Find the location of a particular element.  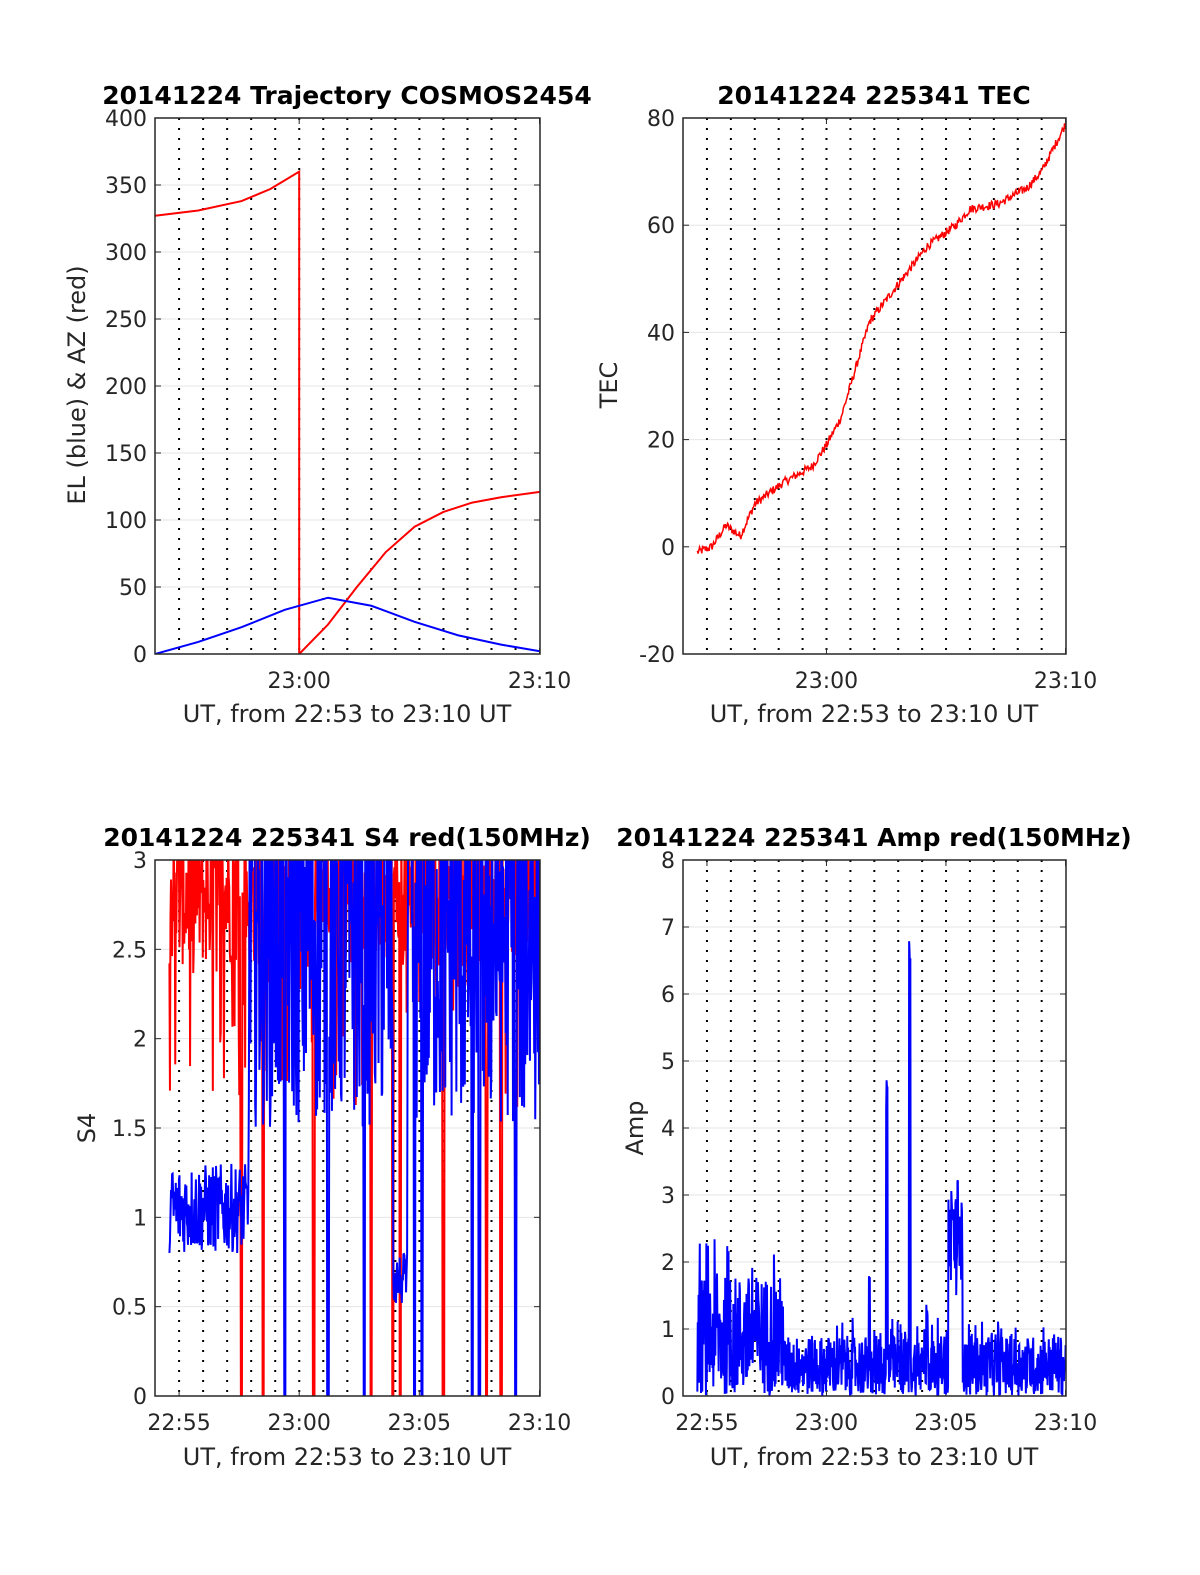

tec-line is located at coordinates (881, 338).